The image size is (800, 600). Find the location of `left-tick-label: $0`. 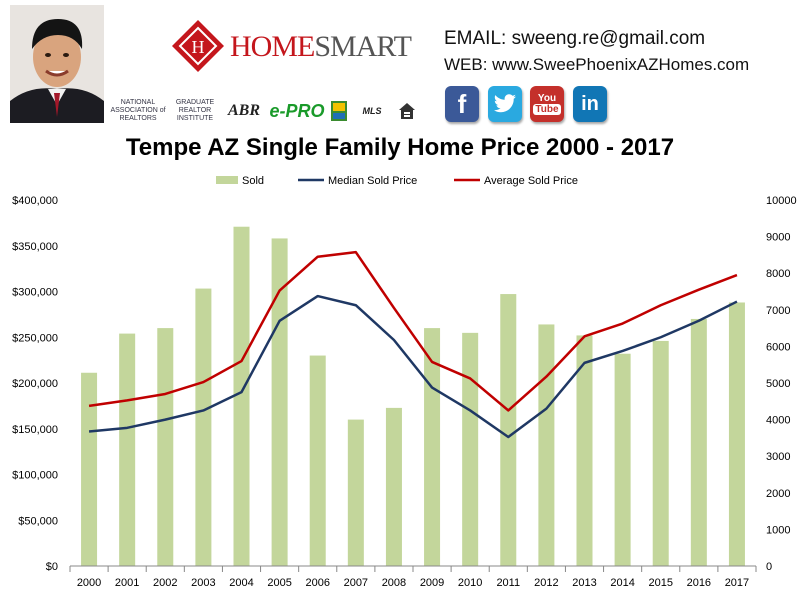

left-tick-label: $0 is located at coordinates (52, 567).